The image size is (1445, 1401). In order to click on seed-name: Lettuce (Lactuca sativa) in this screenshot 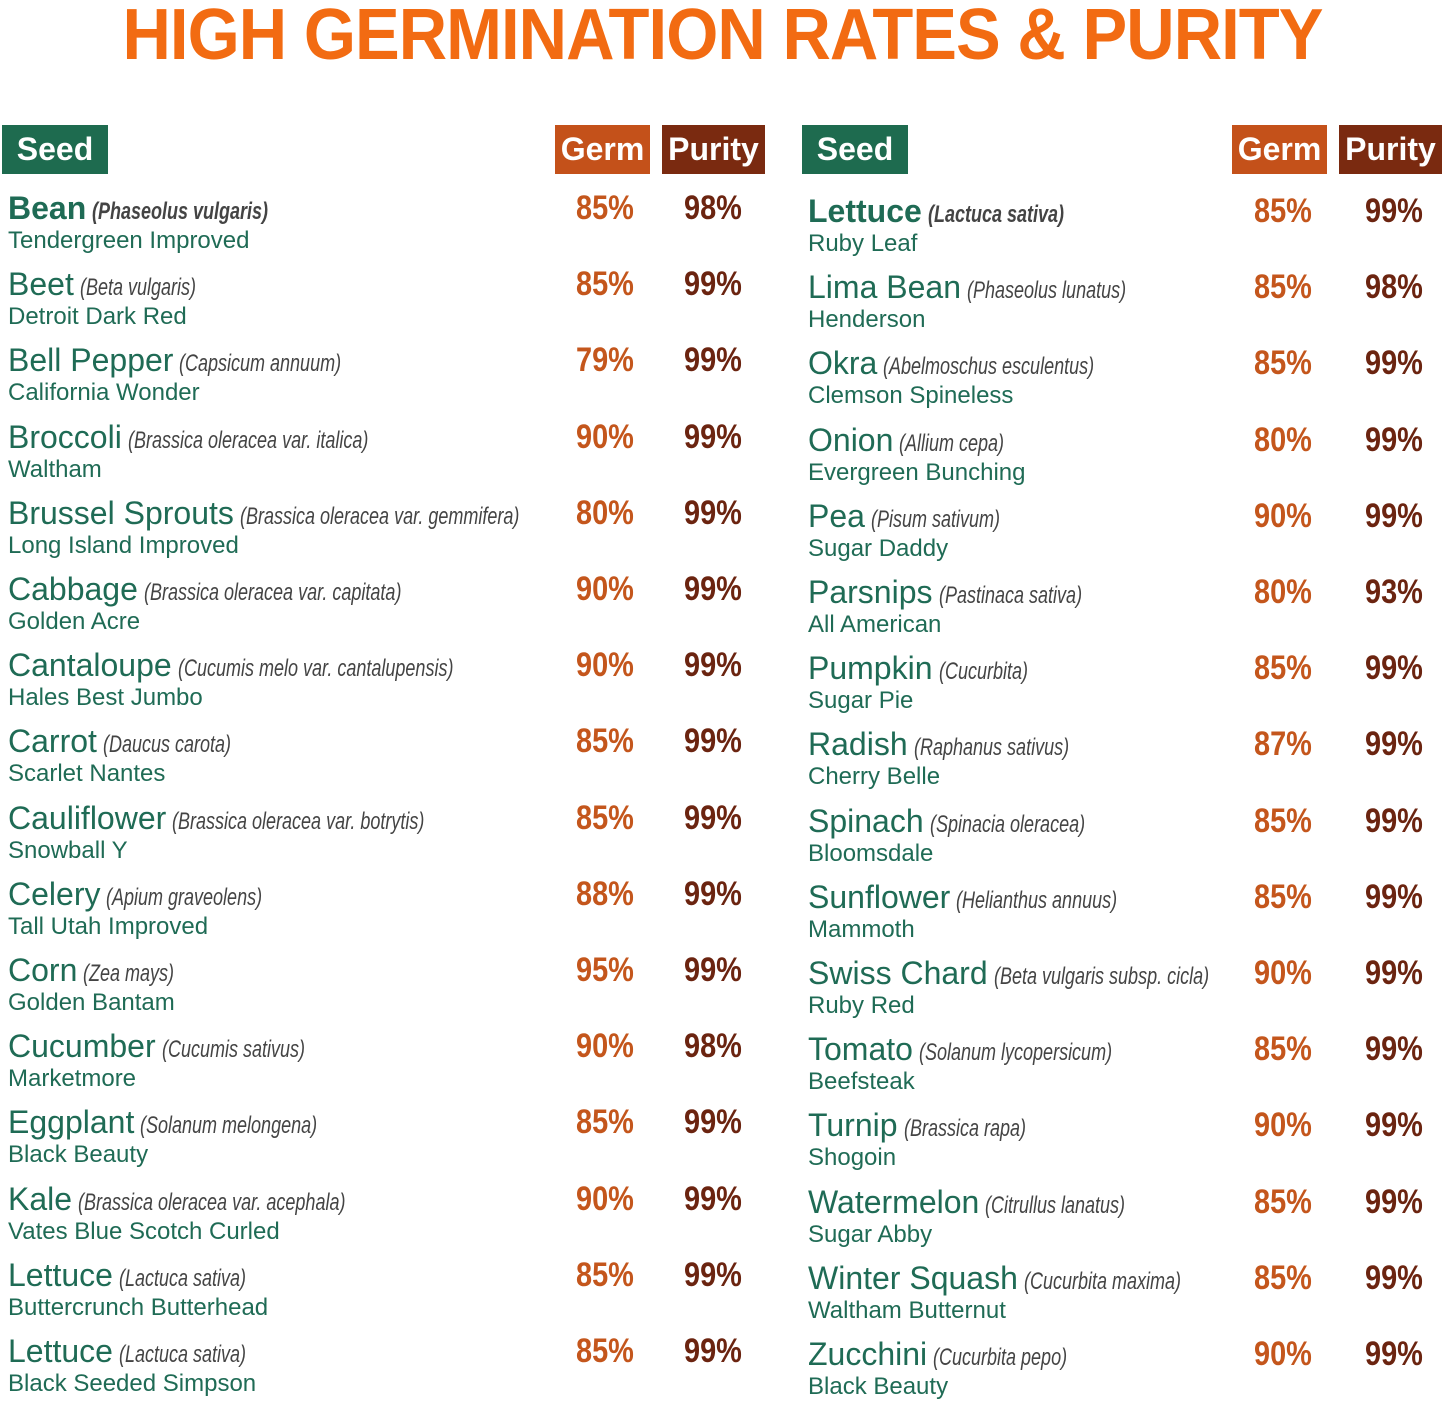, I will do `click(148, 1277)`.